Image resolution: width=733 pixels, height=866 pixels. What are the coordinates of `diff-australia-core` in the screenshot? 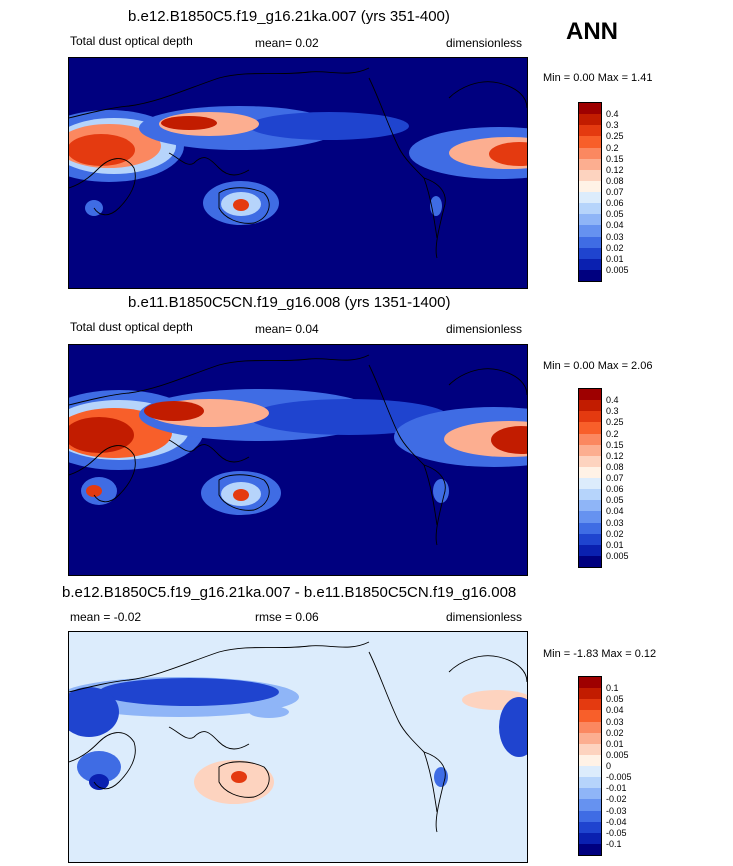 It's located at (239, 777).